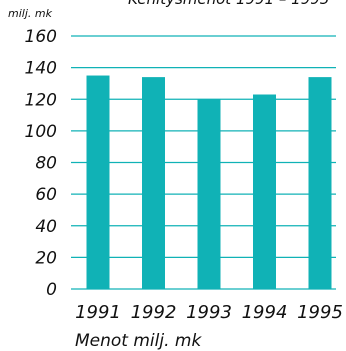  Describe the element at coordinates (320, 312) in the screenshot. I see `x-tick-label-1995: 1995` at that location.